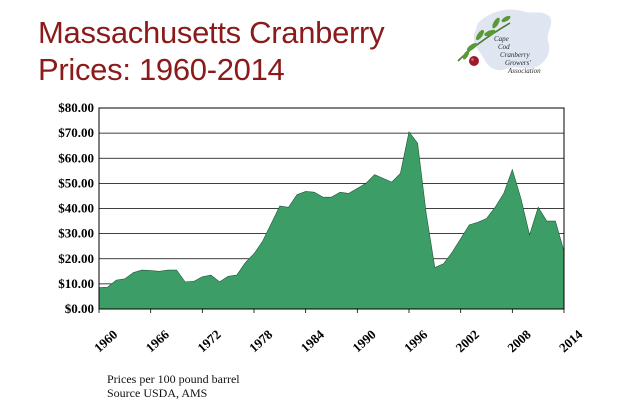  I want to click on x-tick-label: 1966, so click(158, 340).